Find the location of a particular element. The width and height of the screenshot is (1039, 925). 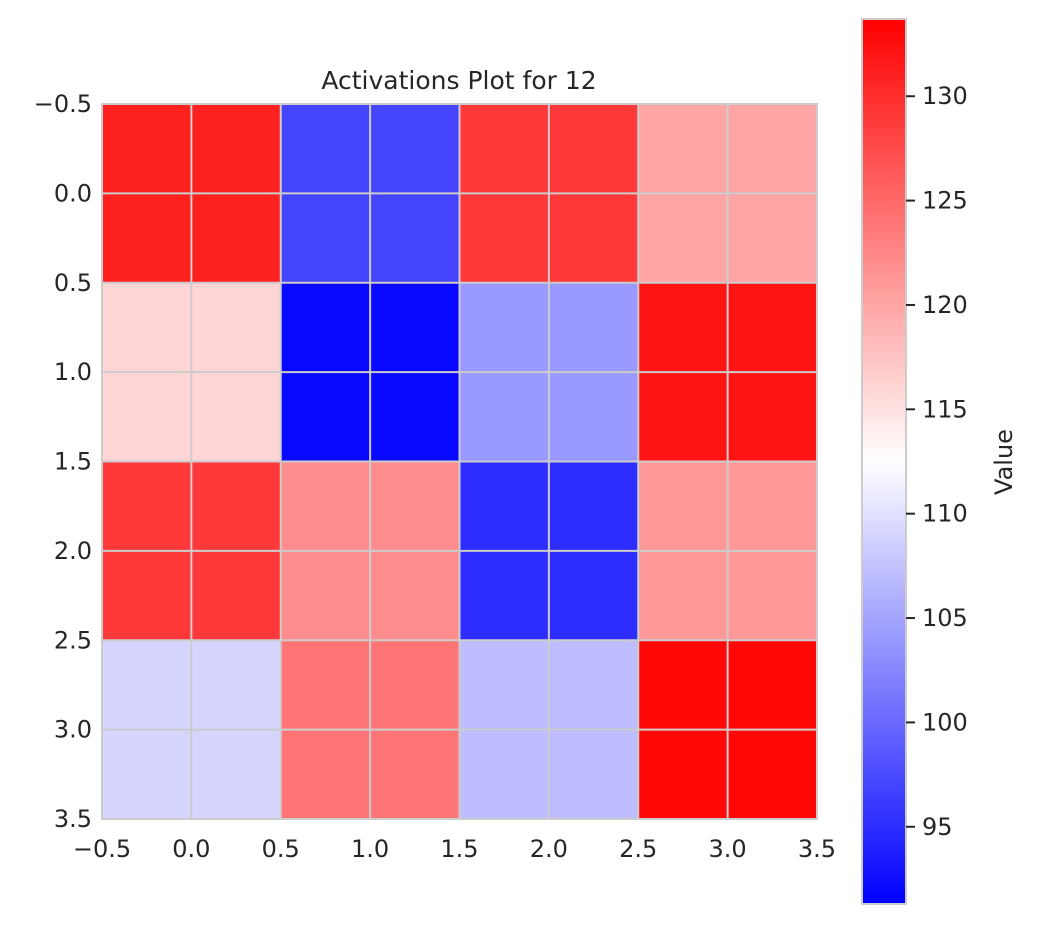

x-tick-label: 0.5 is located at coordinates (281, 849).